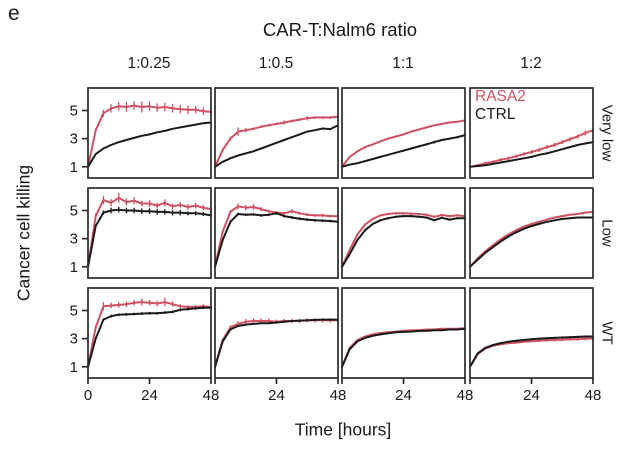 The image size is (628, 458). What do you see at coordinates (495, 114) in the screenshot?
I see `legend-entry-ctrl: CTRL` at bounding box center [495, 114].